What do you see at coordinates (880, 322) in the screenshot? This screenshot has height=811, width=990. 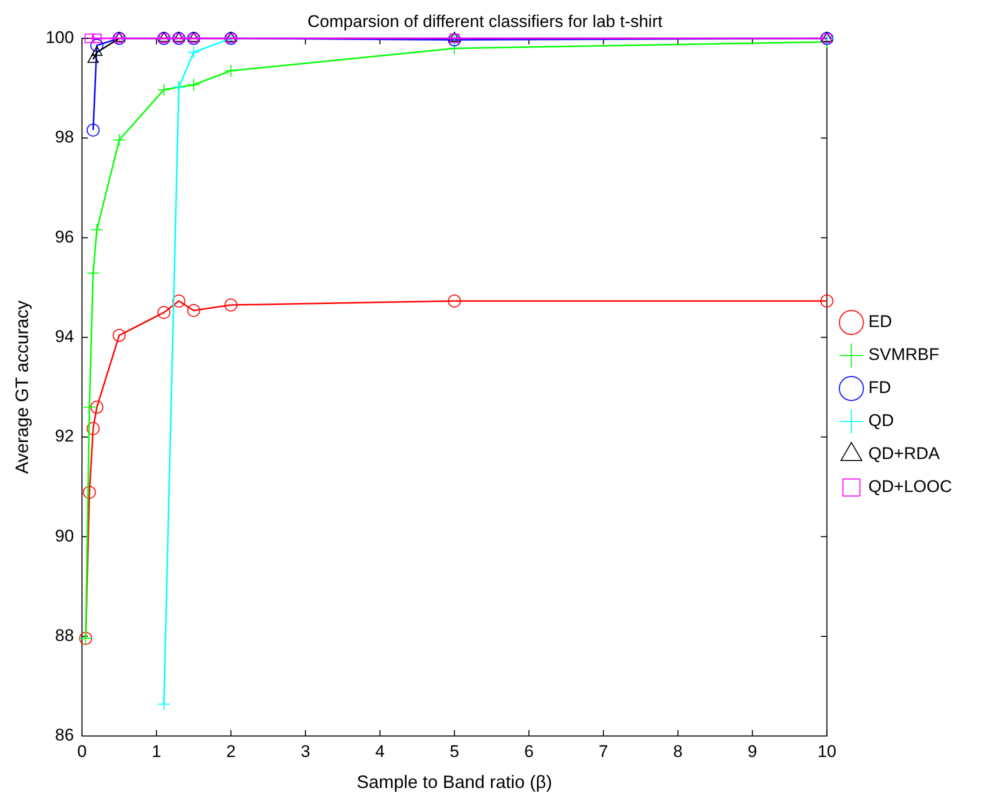 I see `legend-label: ED` at bounding box center [880, 322].